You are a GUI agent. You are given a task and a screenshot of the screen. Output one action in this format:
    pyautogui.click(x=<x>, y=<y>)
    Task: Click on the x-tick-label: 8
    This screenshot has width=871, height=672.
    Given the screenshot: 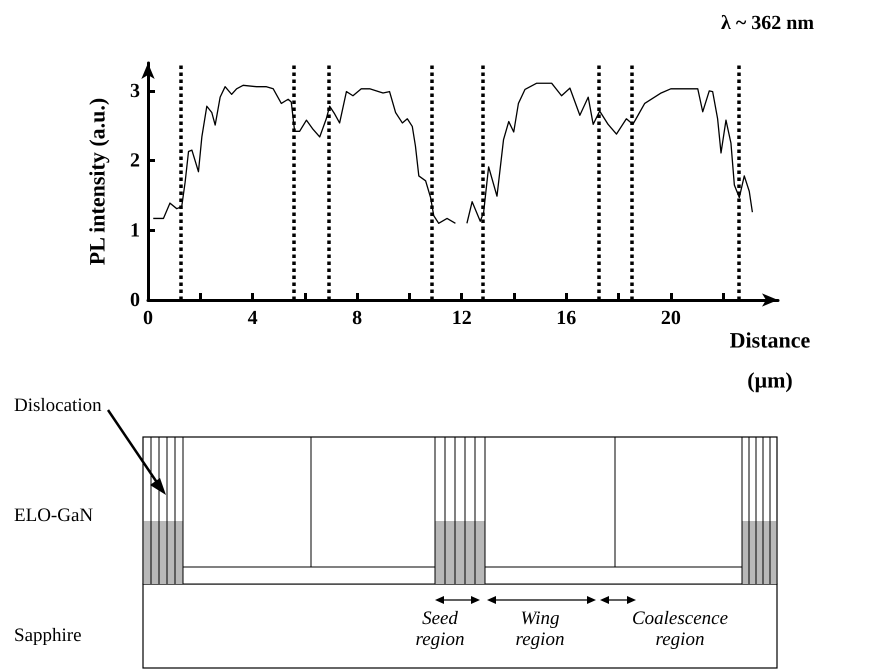 What is the action you would take?
    pyautogui.click(x=357, y=318)
    